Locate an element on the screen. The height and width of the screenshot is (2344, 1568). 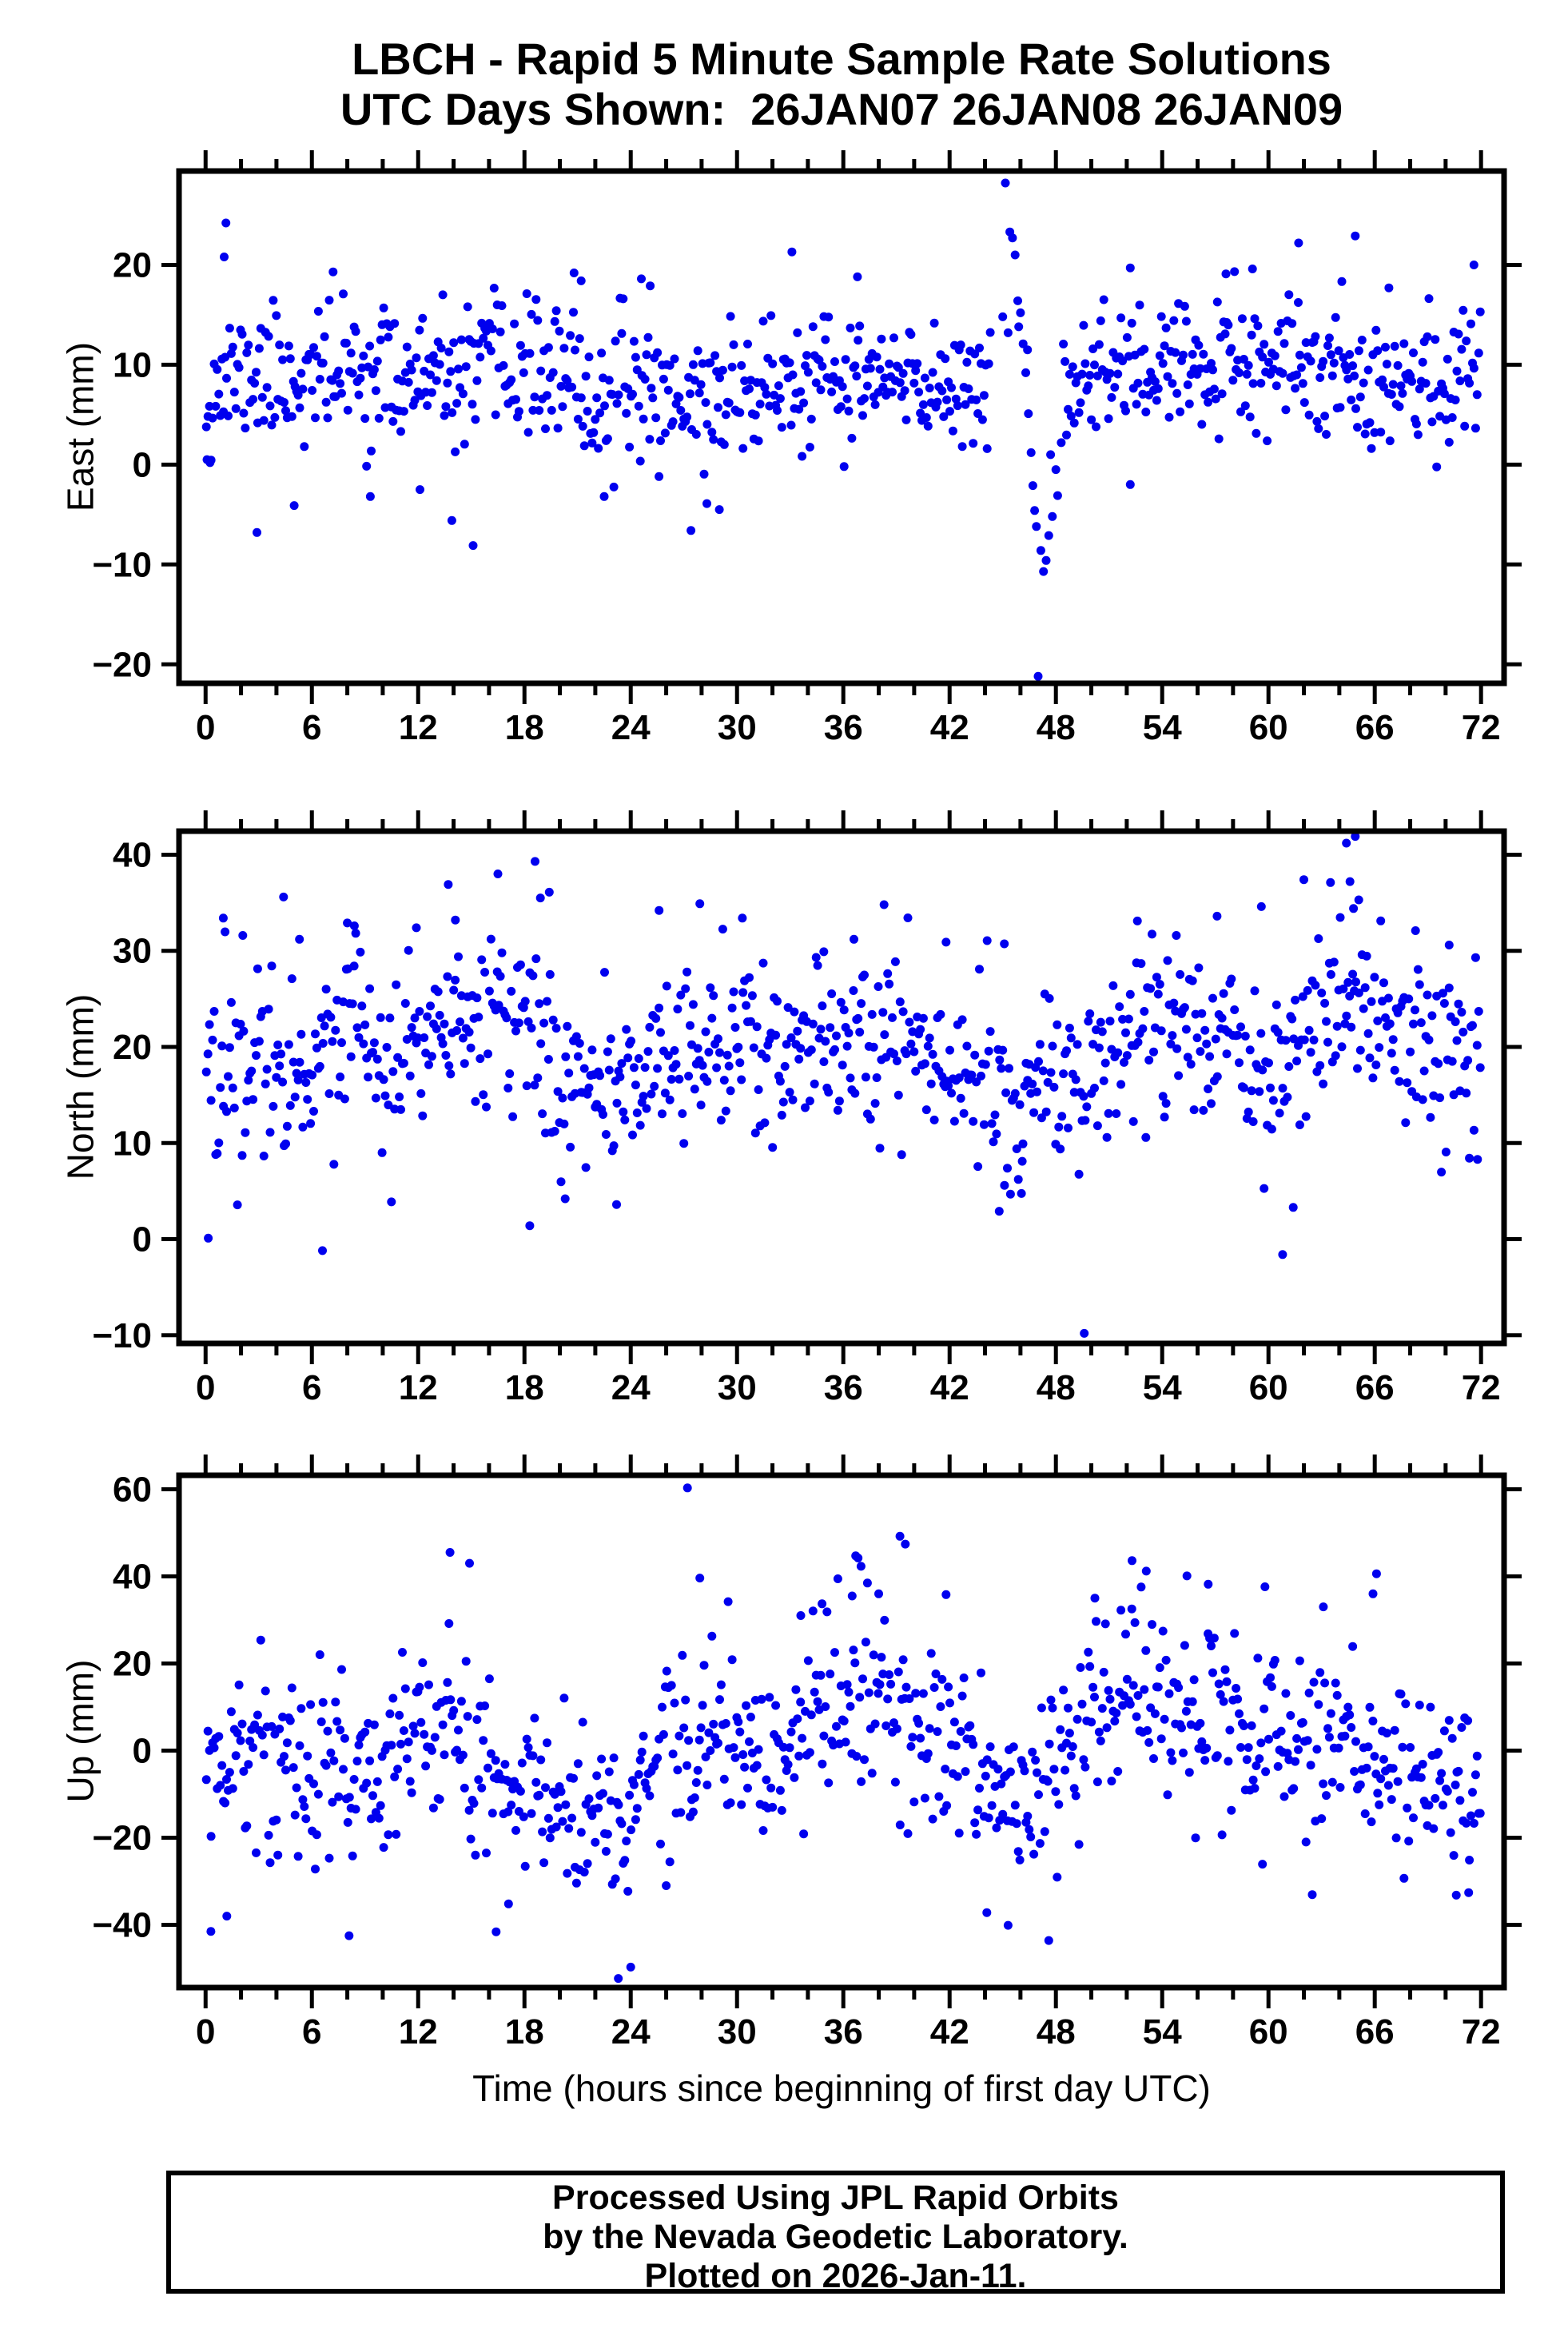
footer-line-2: by the Nevada Geodetic Laboratory. is located at coordinates (835, 2237).